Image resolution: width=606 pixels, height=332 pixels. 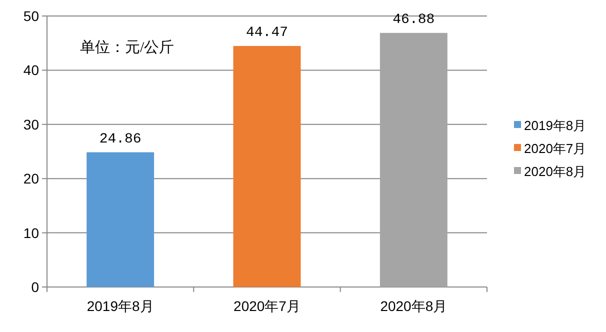 What do you see at coordinates (120, 306) in the screenshot?
I see `x-tick-label: 2019年8月` at bounding box center [120, 306].